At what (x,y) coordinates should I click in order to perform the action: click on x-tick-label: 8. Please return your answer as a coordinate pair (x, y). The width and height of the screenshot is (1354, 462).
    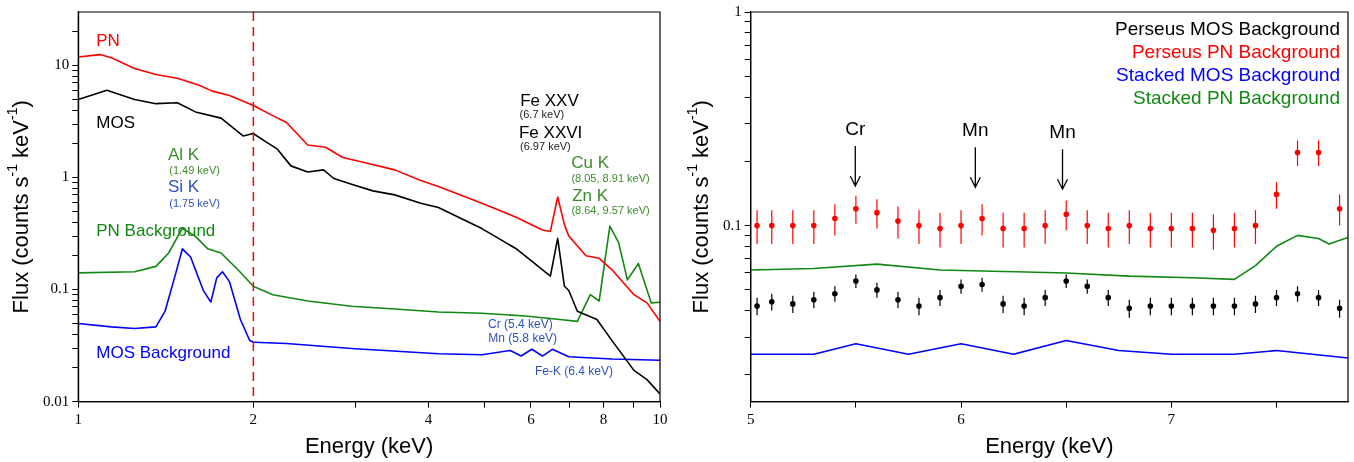
    Looking at the image, I should click on (603, 418).